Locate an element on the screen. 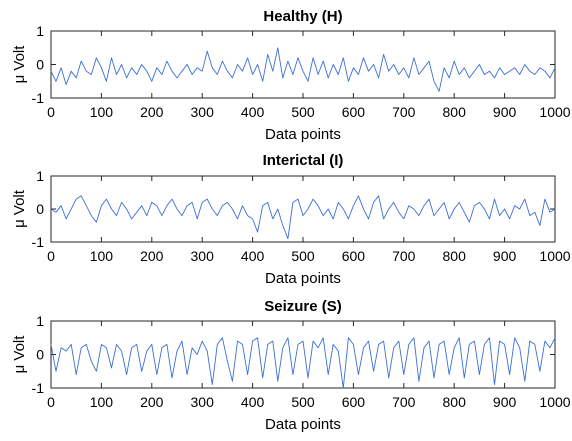 The image size is (572, 441). chart-title: Interictal (I) is located at coordinates (303, 160).